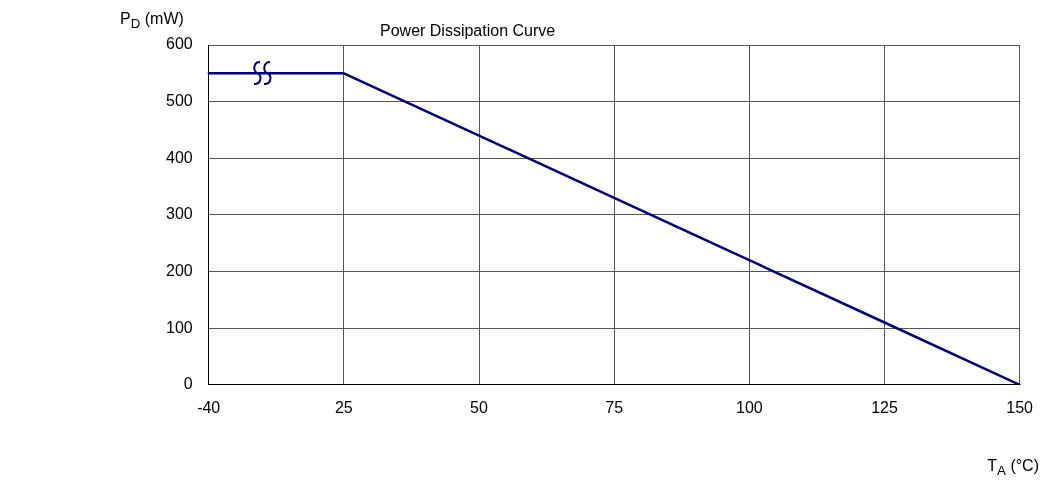 The height and width of the screenshot is (487, 1047). I want to click on y-tick-label: 100, so click(179, 327).